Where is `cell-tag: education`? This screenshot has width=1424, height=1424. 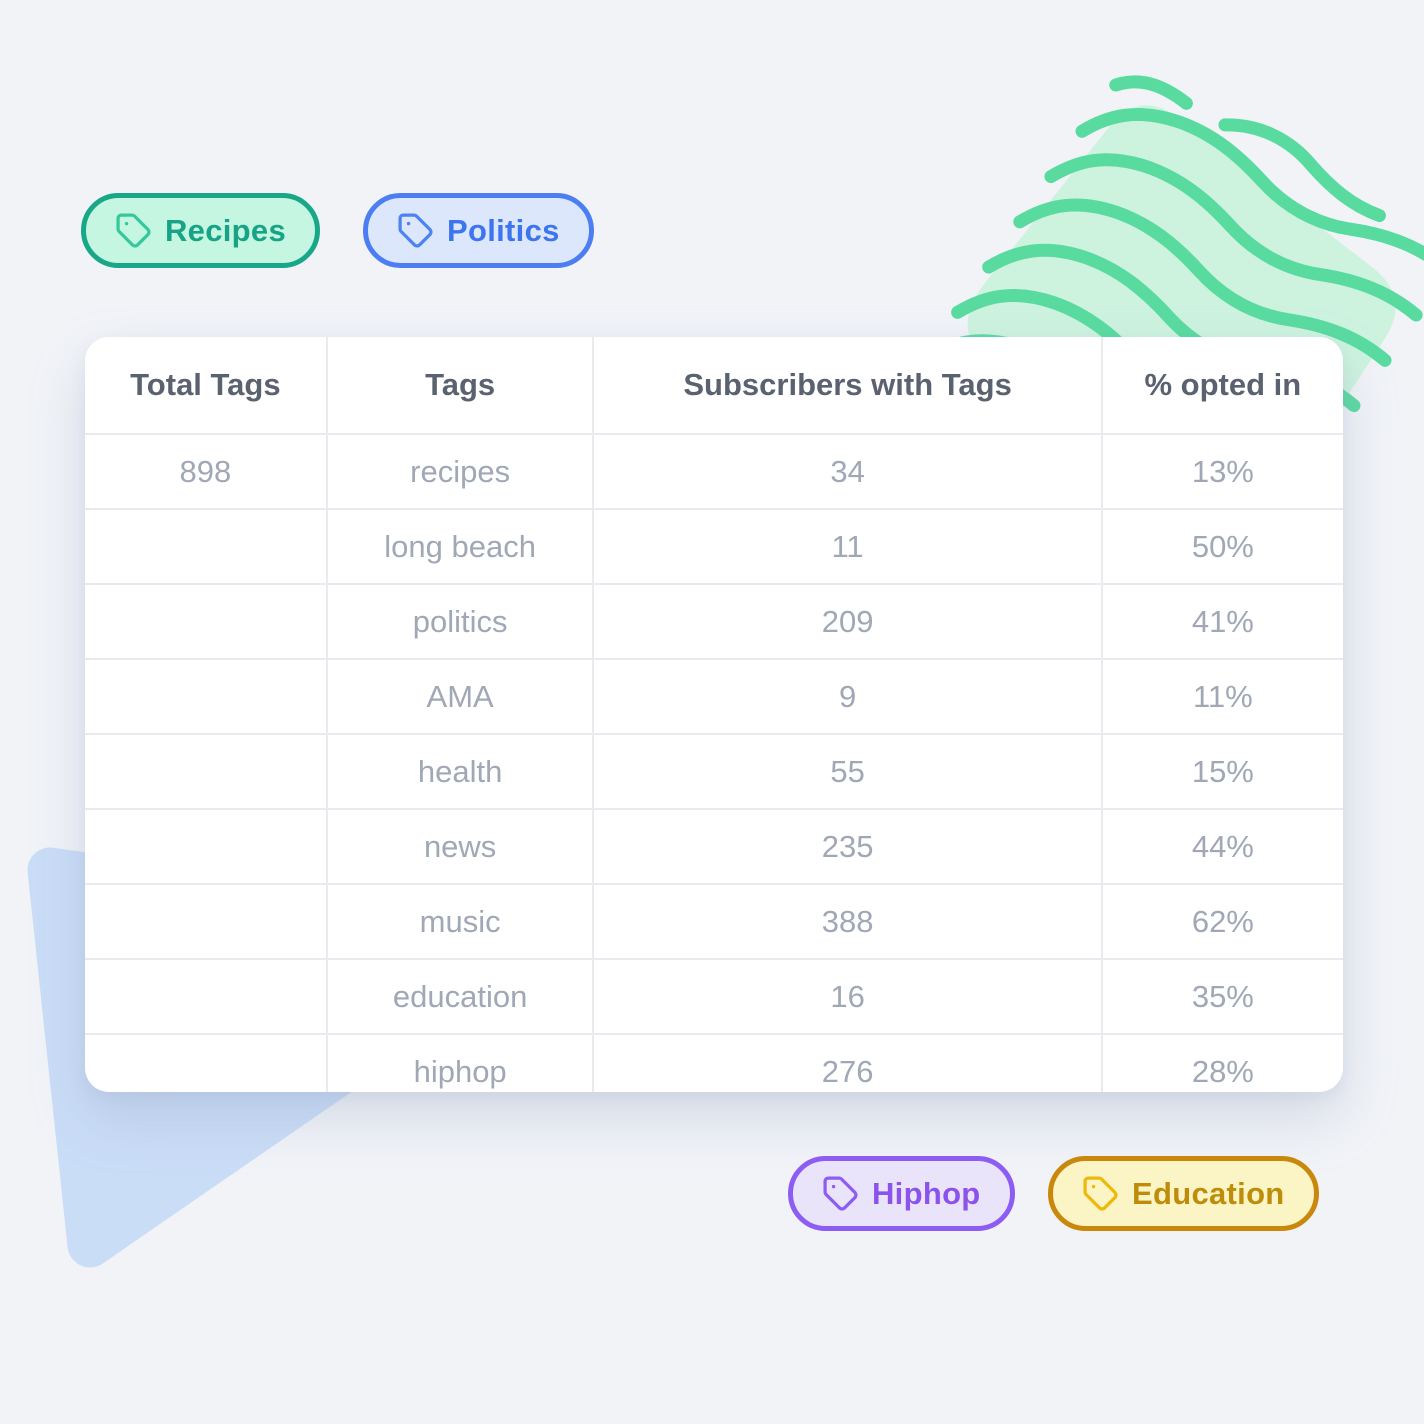
cell-tag: education is located at coordinates (461, 997).